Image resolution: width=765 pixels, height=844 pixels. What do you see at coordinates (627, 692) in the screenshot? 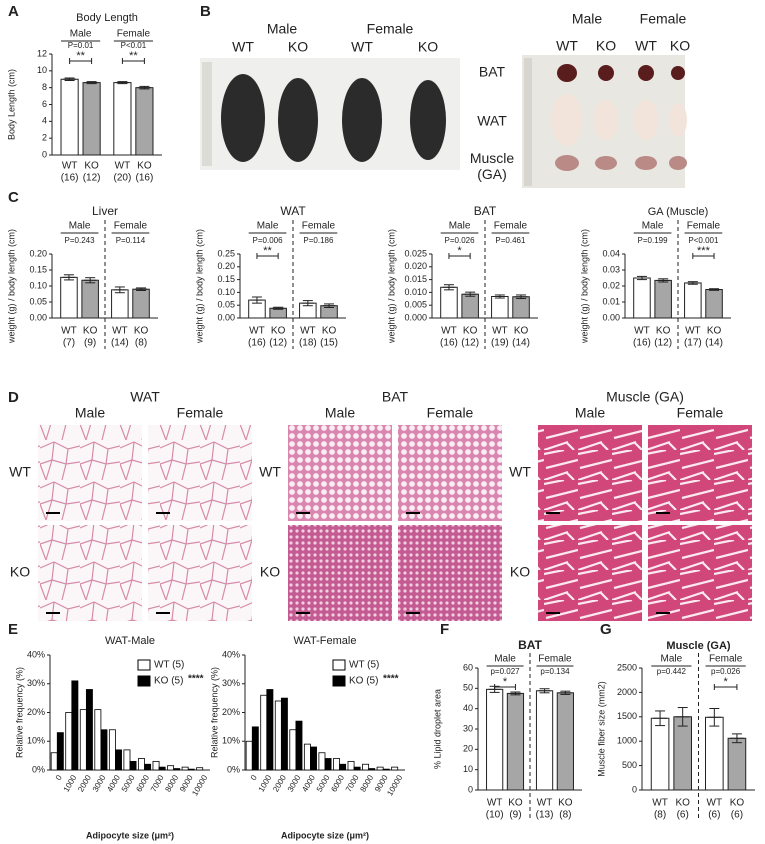
I see `y-tick-label: 2000` at bounding box center [627, 692].